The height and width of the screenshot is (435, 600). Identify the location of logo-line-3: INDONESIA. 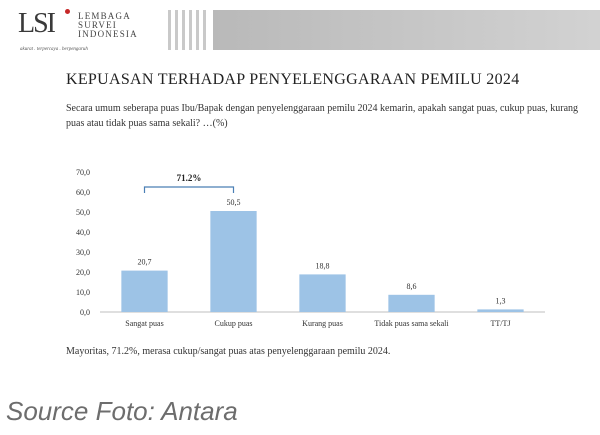
(108, 34).